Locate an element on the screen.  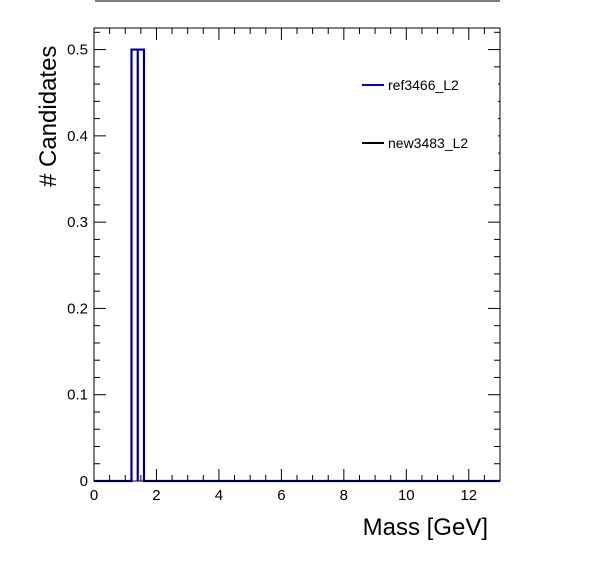
x-tick-label: 8 is located at coordinates (344, 495).